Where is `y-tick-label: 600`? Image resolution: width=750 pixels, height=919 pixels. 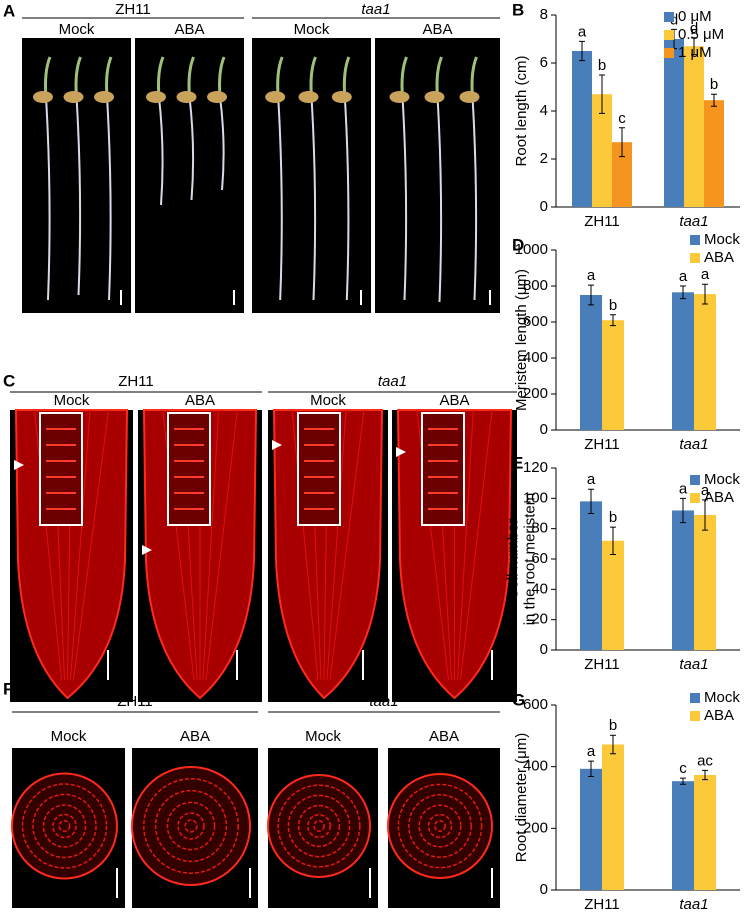 y-tick-label: 600 is located at coordinates (535, 704).